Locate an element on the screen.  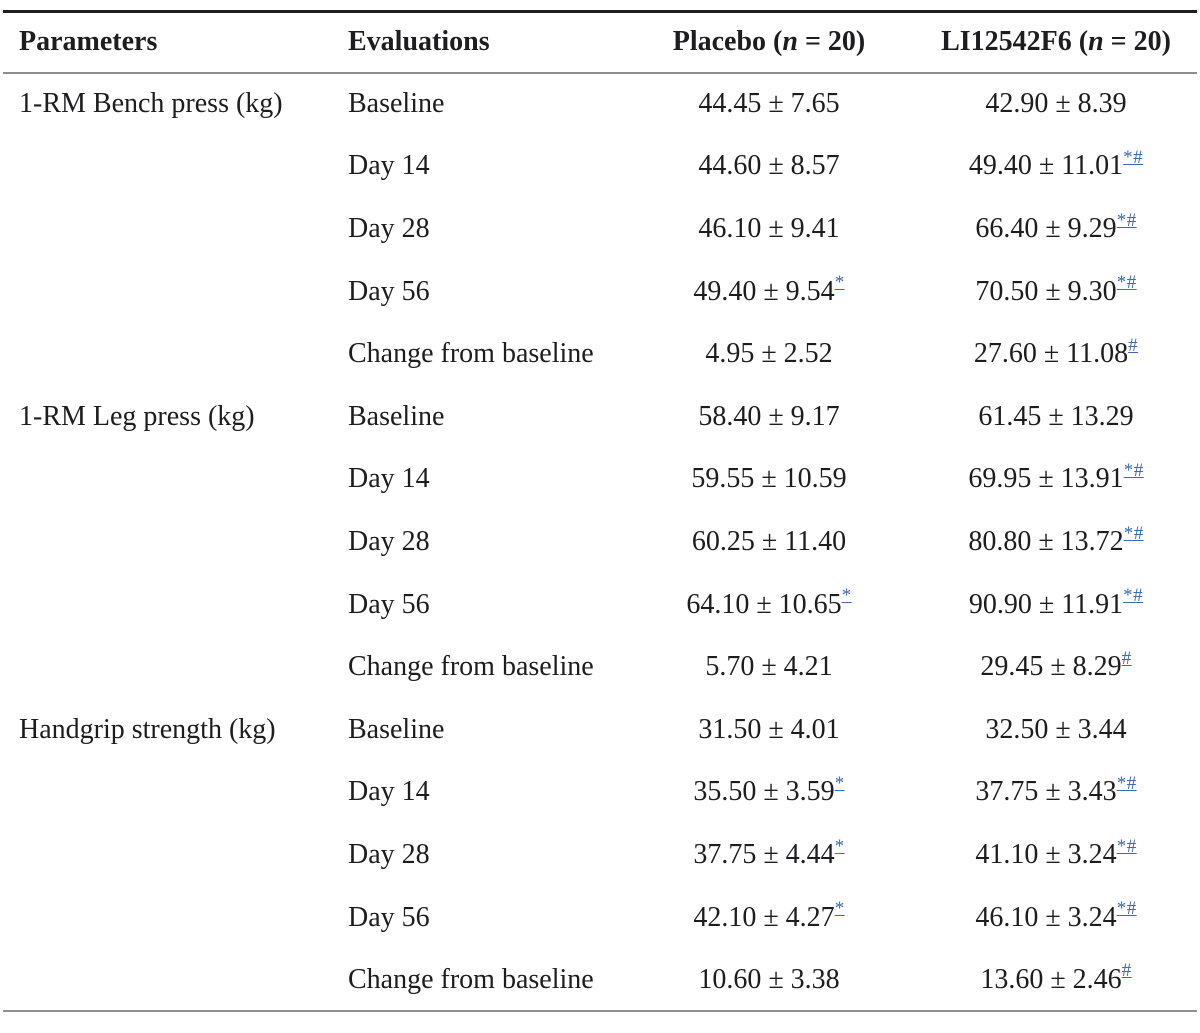
treatment-value-cell: 66.40 ± 9.29*# is located at coordinates (1056, 229).